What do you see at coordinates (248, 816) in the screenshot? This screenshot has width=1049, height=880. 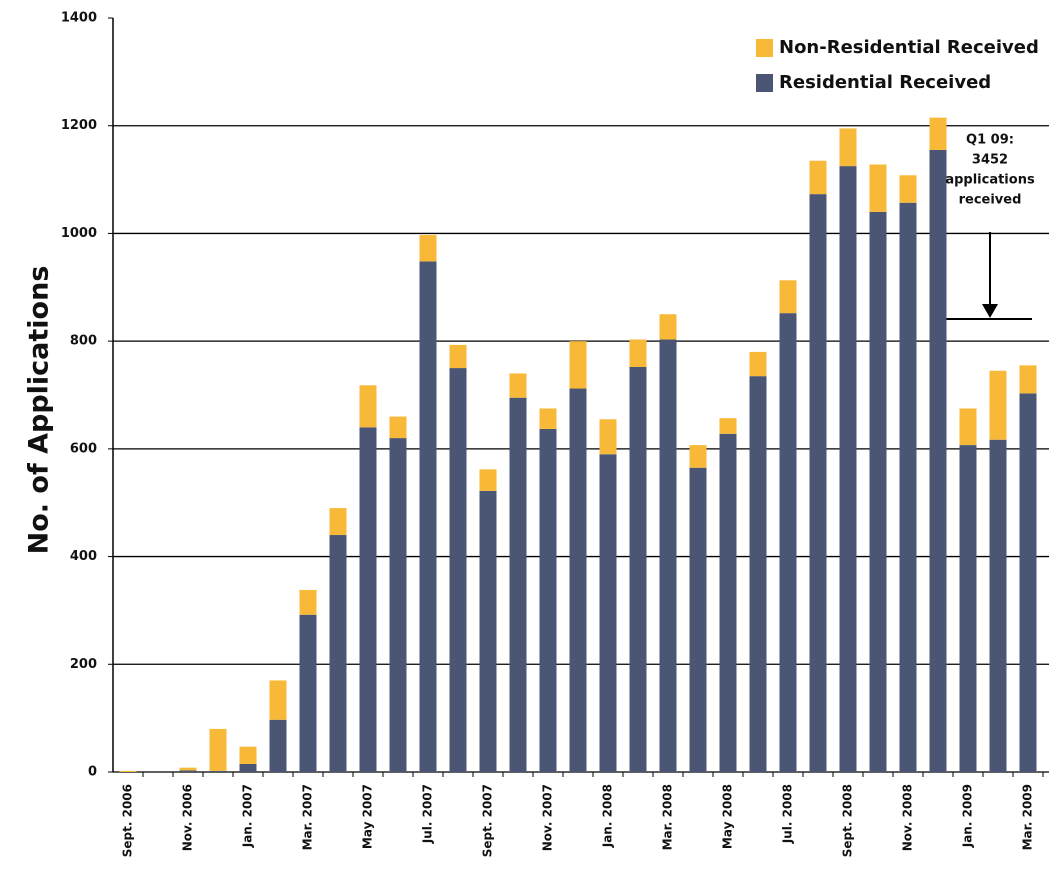 I see `x-tick-label: Jan. 2007` at bounding box center [248, 816].